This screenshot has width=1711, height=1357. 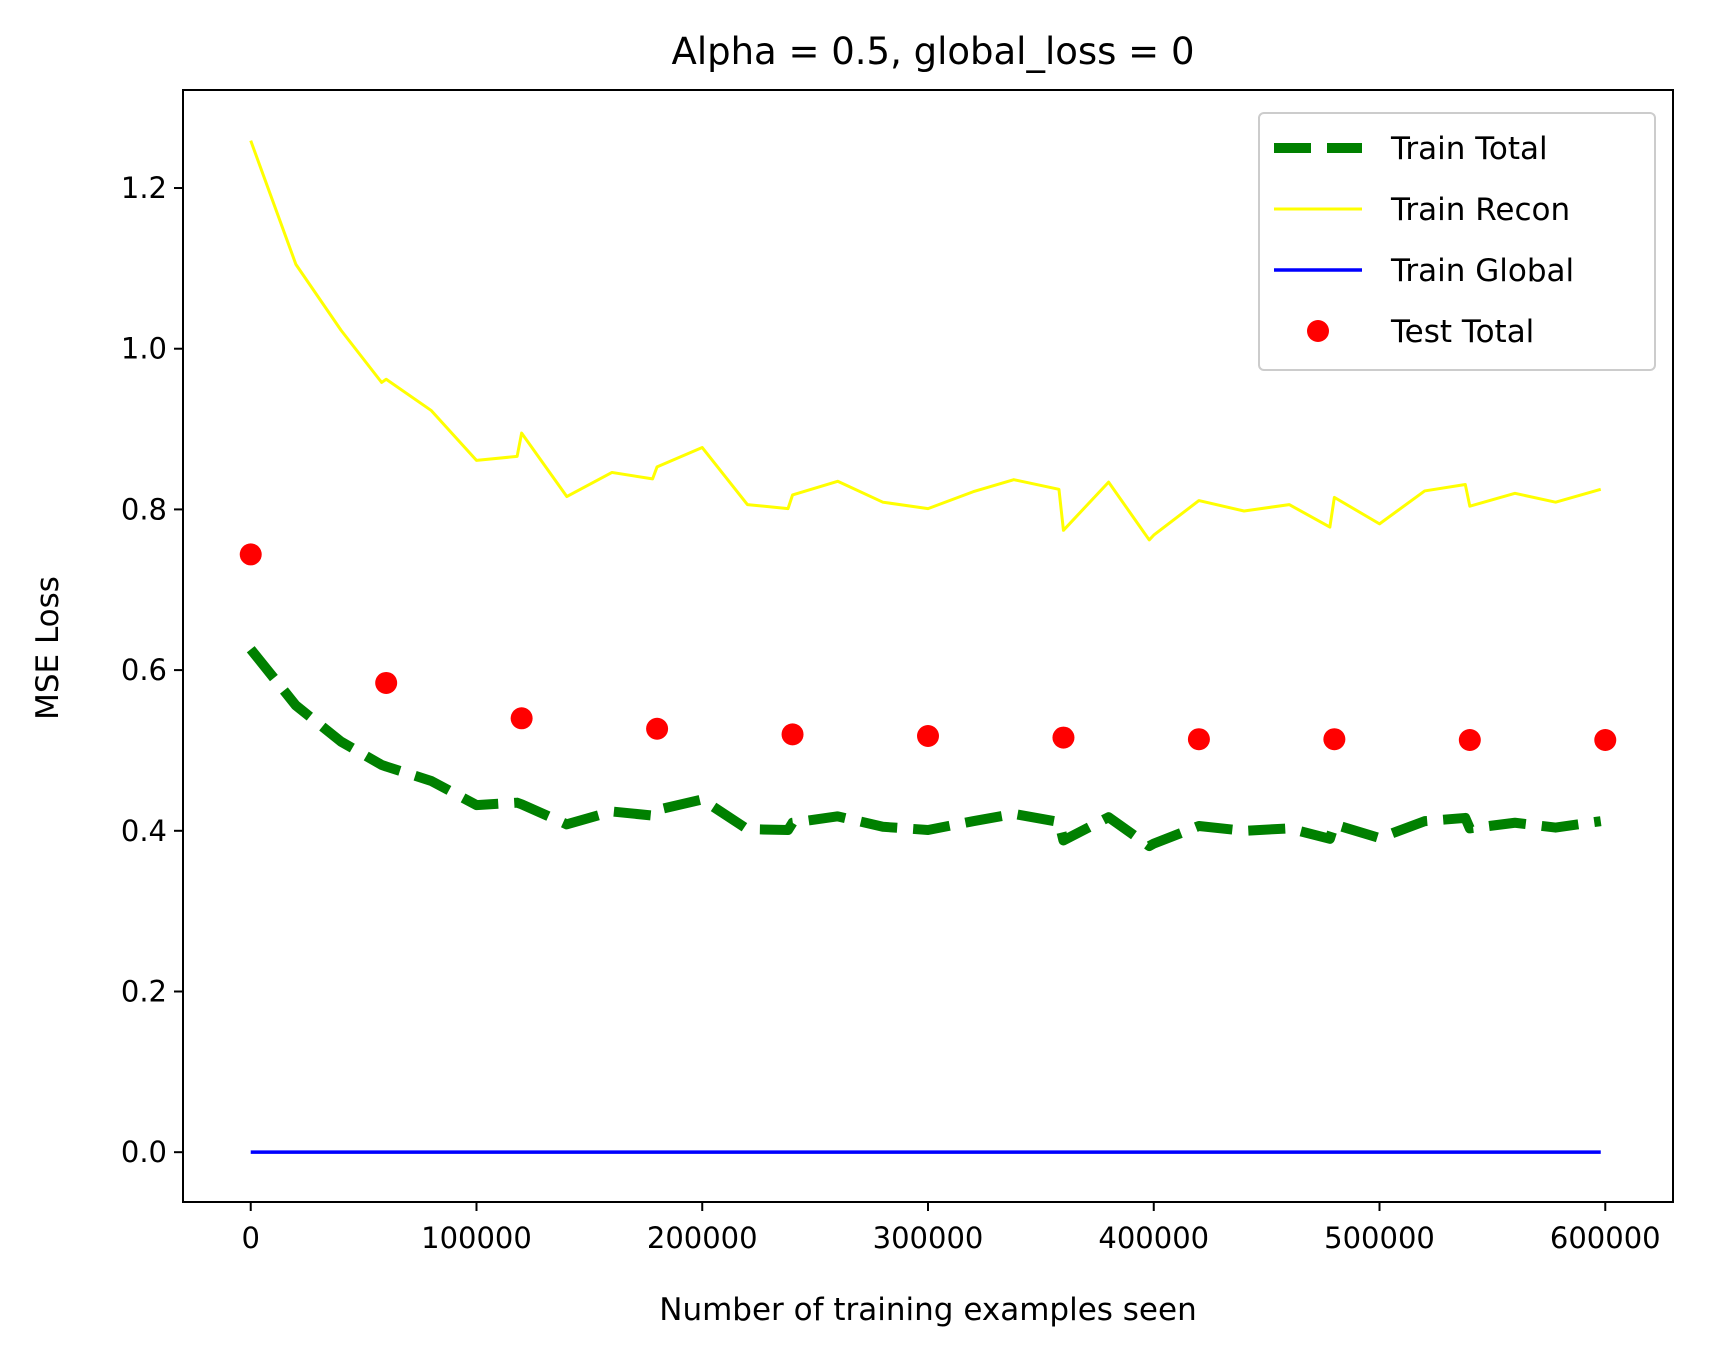 What do you see at coordinates (144, 188) in the screenshot?
I see `y-tick-label: 1.2` at bounding box center [144, 188].